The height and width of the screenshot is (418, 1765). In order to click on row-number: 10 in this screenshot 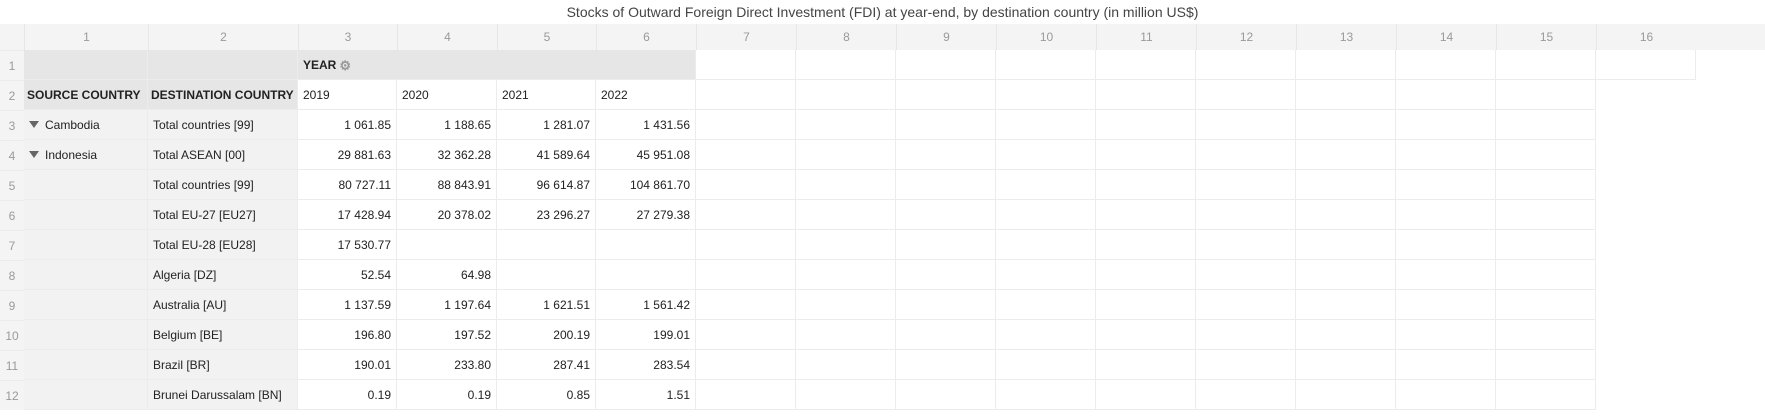, I will do `click(12, 335)`.